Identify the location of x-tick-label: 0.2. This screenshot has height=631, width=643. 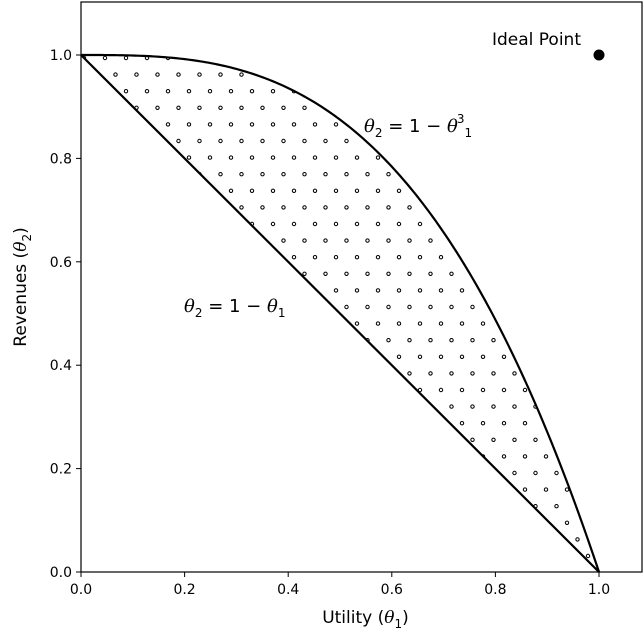
(184, 590).